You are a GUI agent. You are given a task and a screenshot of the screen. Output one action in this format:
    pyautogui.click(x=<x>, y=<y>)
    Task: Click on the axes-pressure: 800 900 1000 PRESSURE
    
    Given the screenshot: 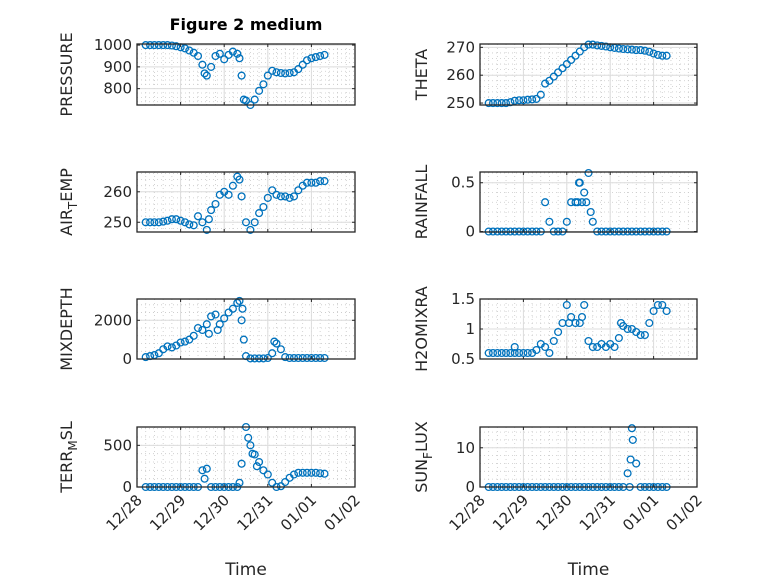 What is the action you would take?
    pyautogui.click(x=206, y=74)
    